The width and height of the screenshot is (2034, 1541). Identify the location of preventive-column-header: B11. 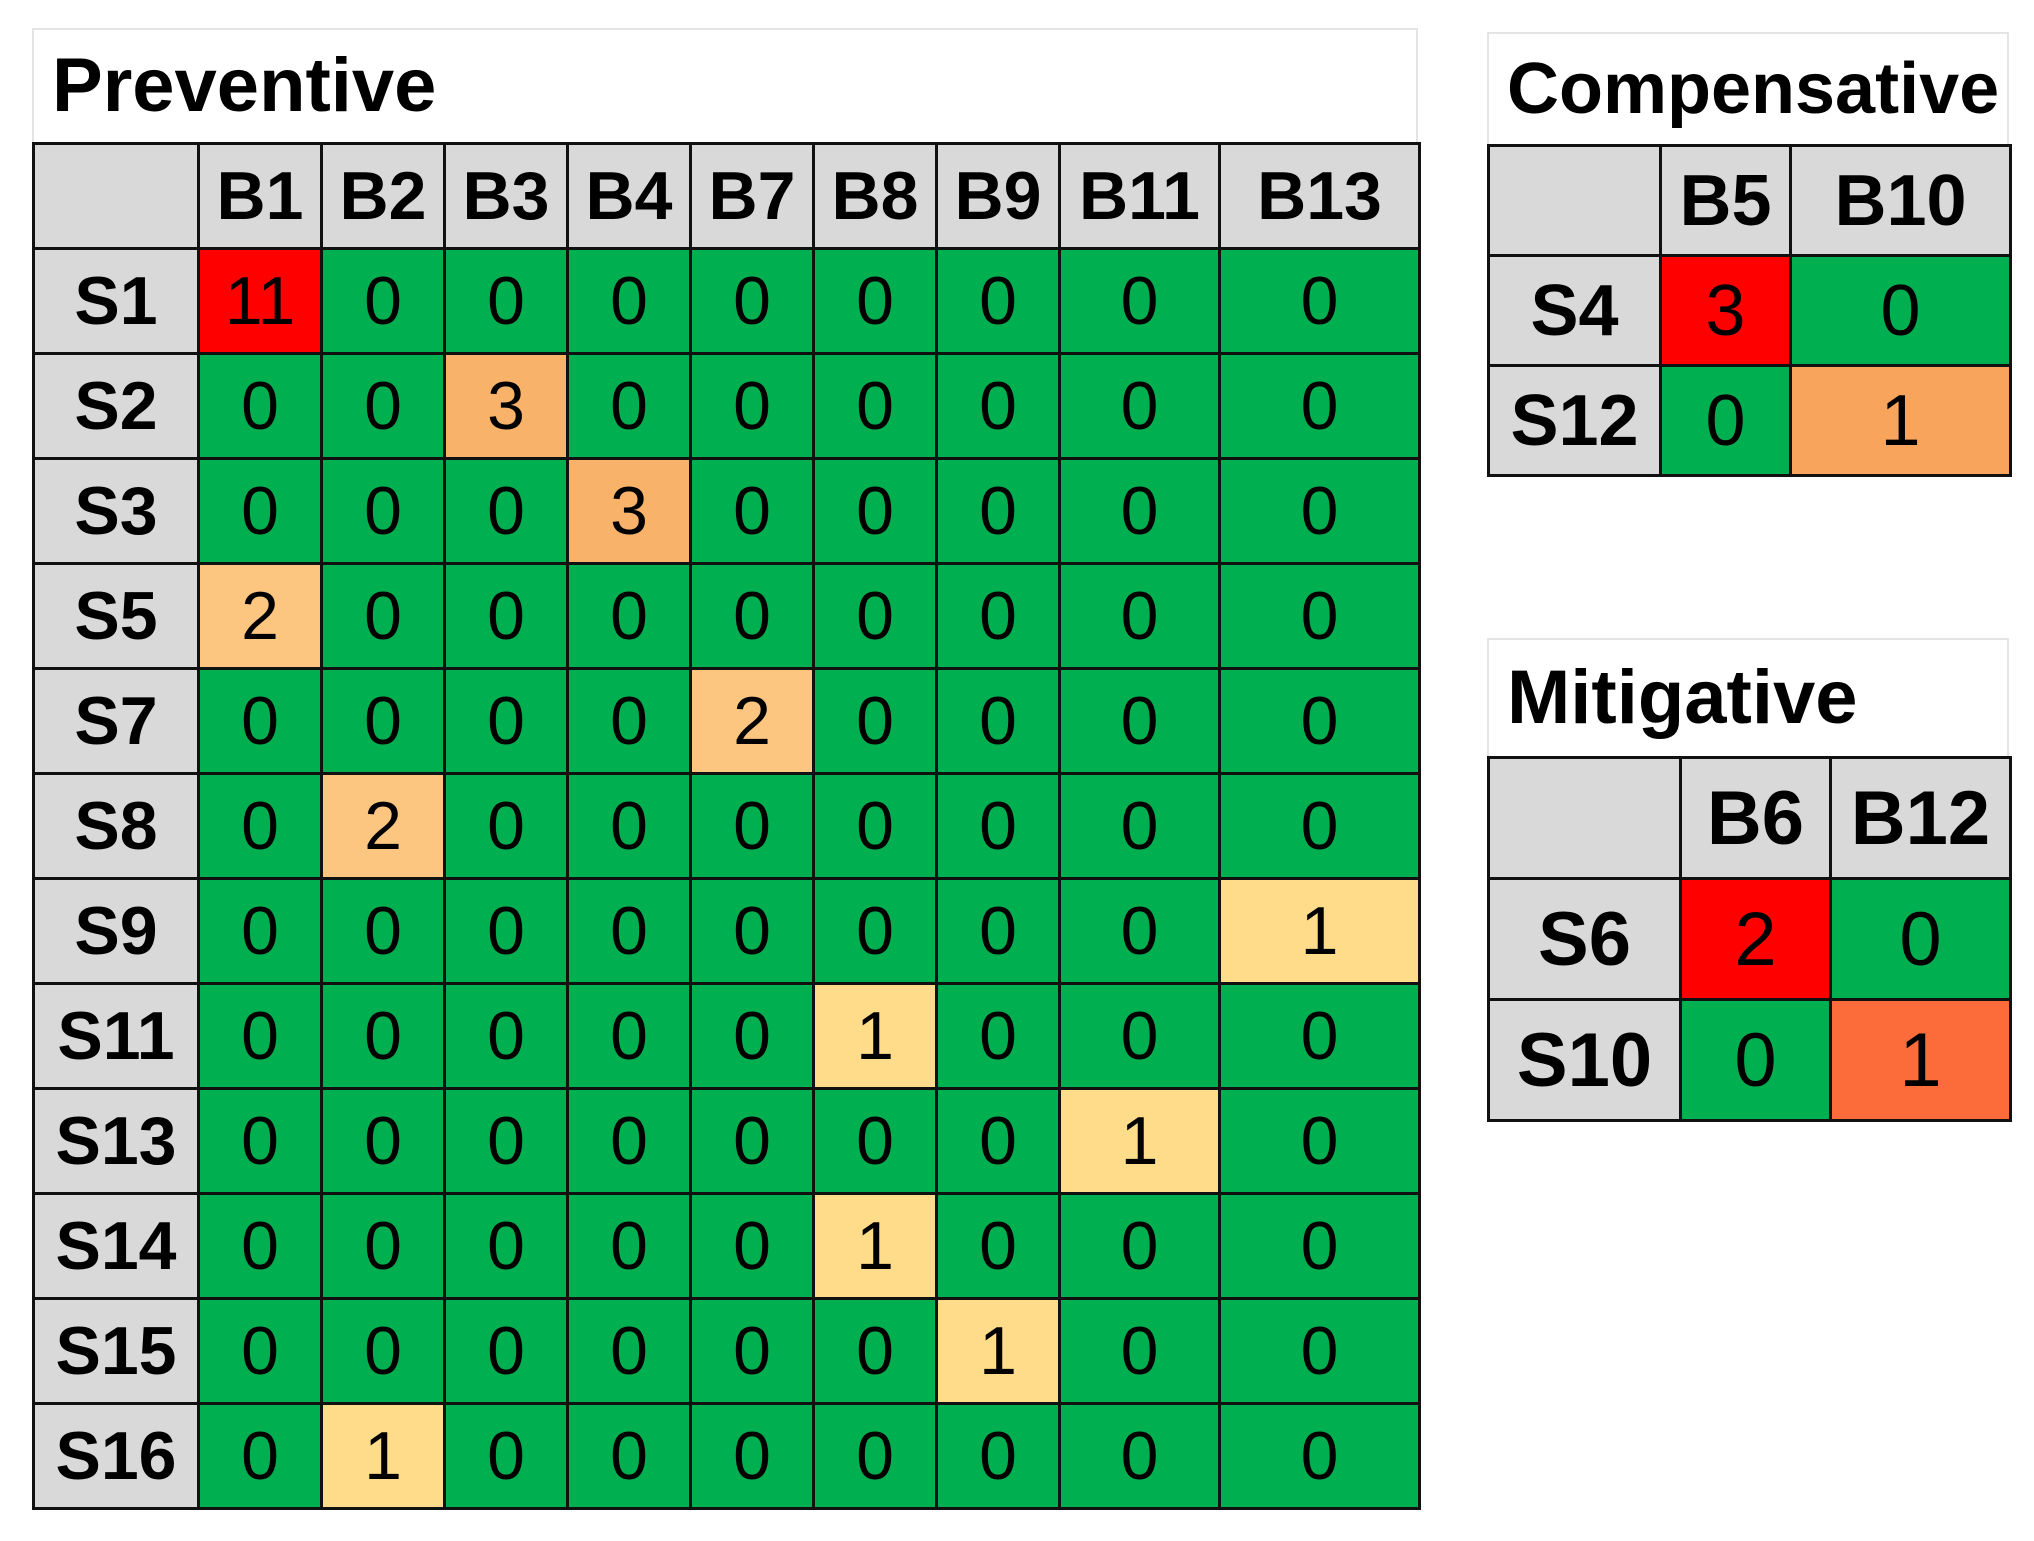
(1139, 196).